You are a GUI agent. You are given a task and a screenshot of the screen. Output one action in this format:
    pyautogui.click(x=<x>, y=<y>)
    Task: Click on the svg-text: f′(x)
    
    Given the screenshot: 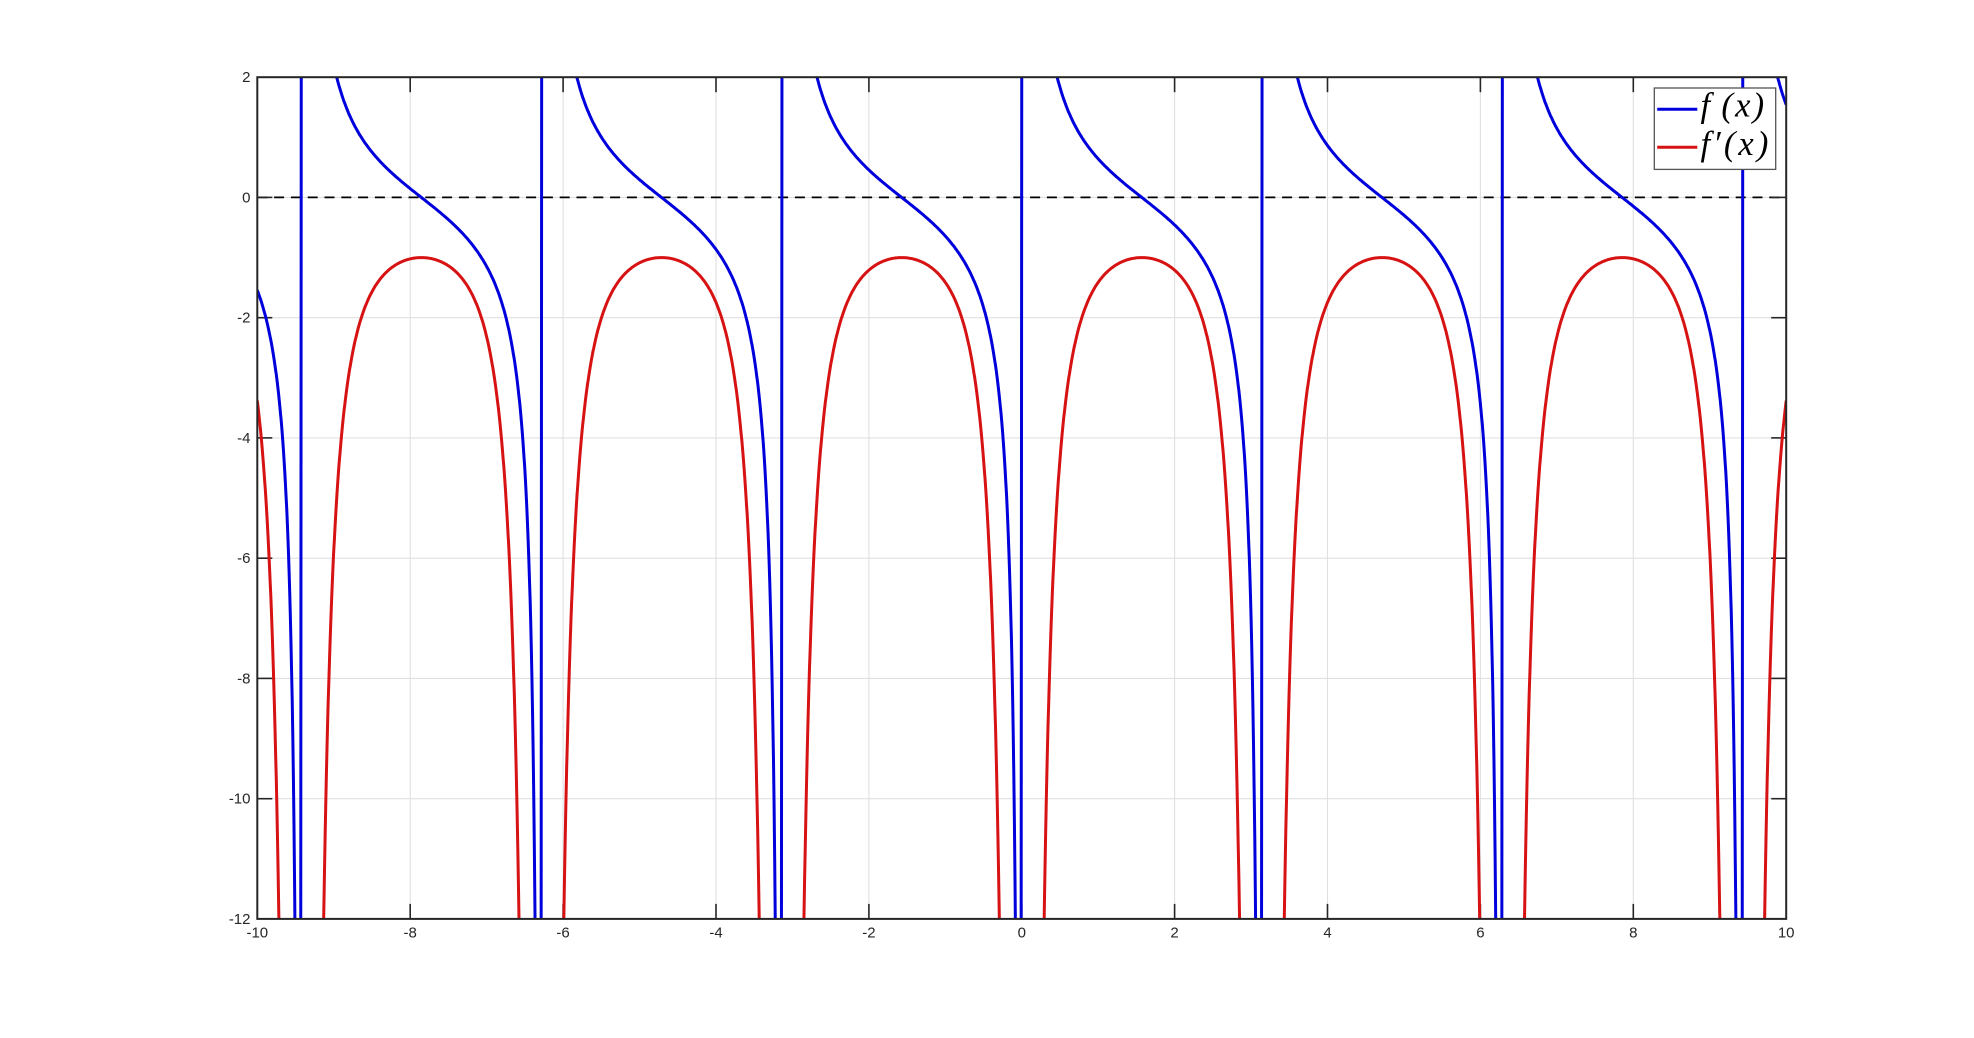 What is the action you would take?
    pyautogui.click(x=1736, y=144)
    